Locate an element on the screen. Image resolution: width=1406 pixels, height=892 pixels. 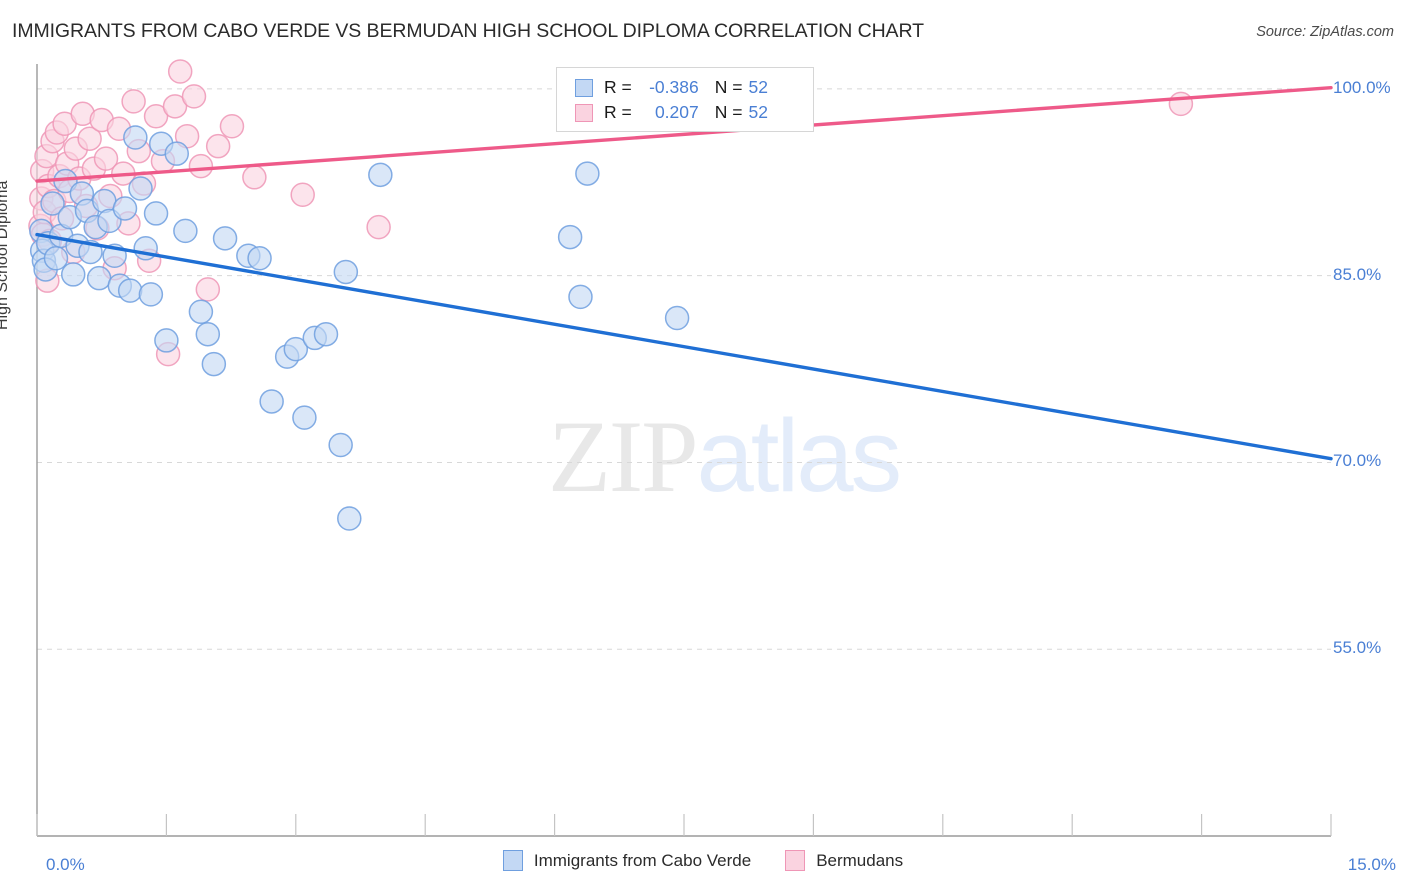
source-label: Source: ZipAtlas.com is located at coordinates (1325, 32).